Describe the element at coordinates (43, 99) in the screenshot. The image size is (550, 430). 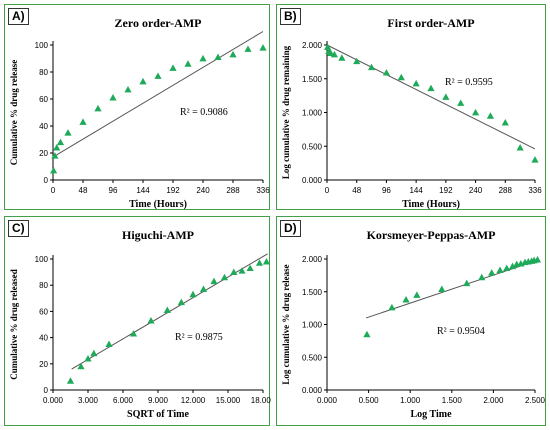
I see `y-tick-label: 60` at that location.